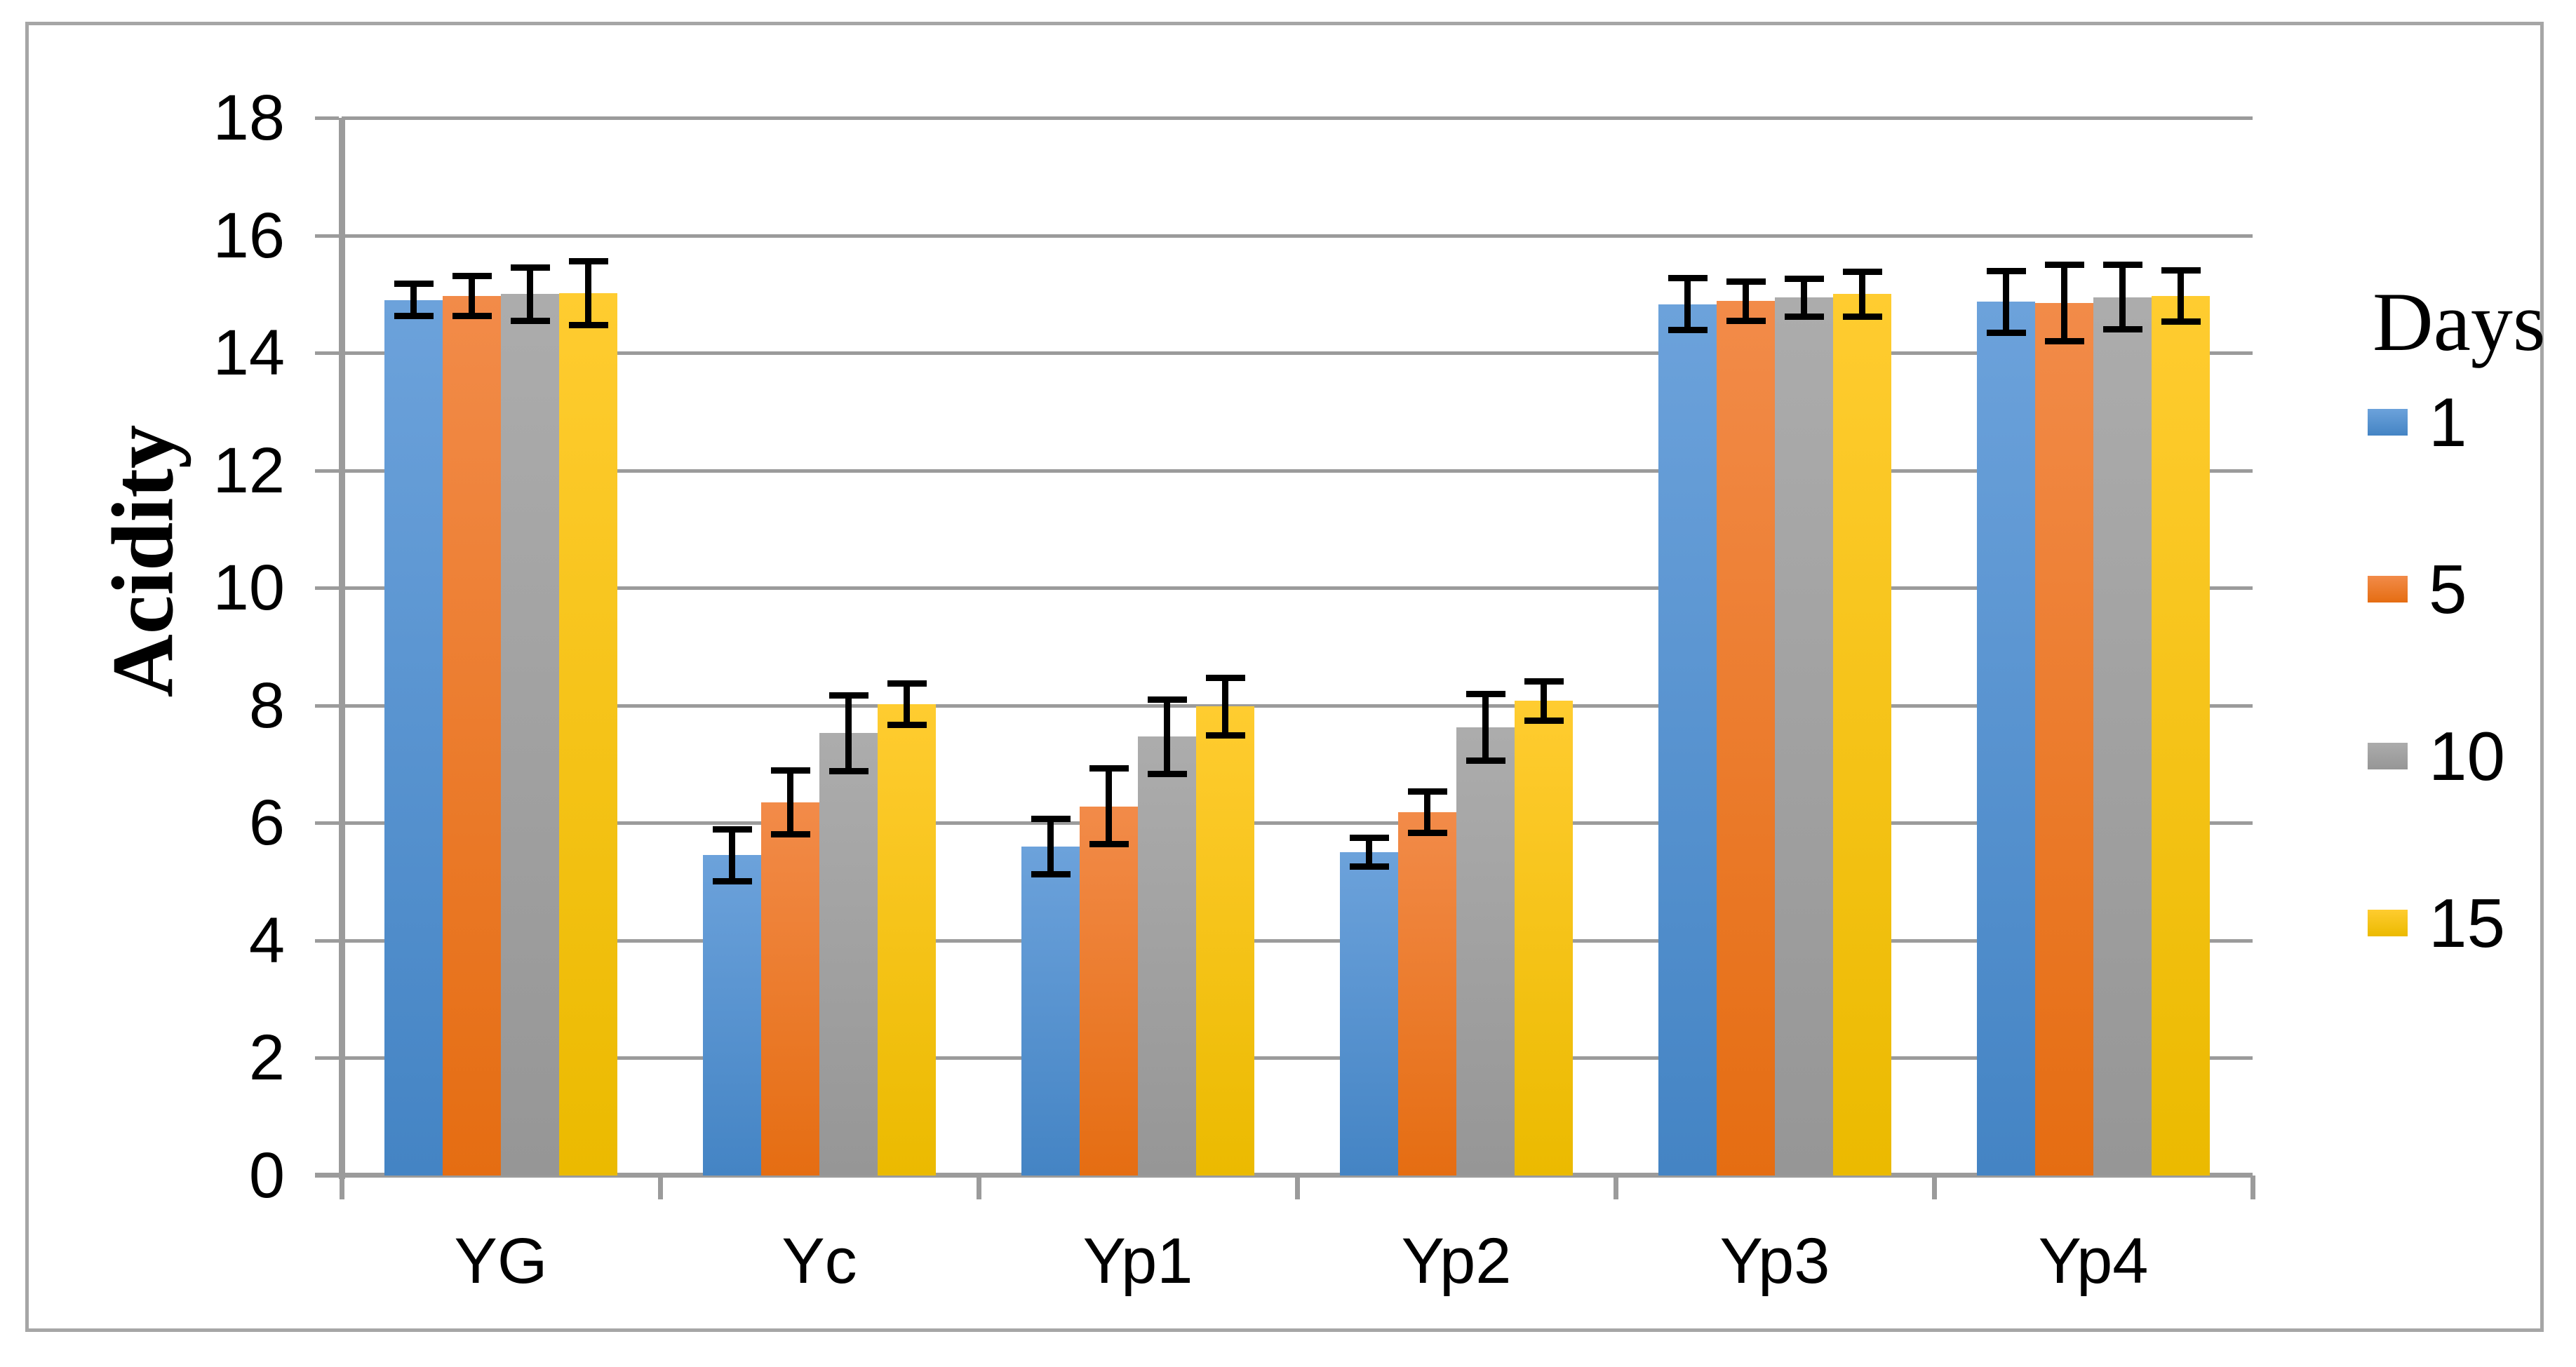 This screenshot has width=2576, height=1367. I want to click on x-category-label-Yp1: Yp1, so click(1137, 1261).